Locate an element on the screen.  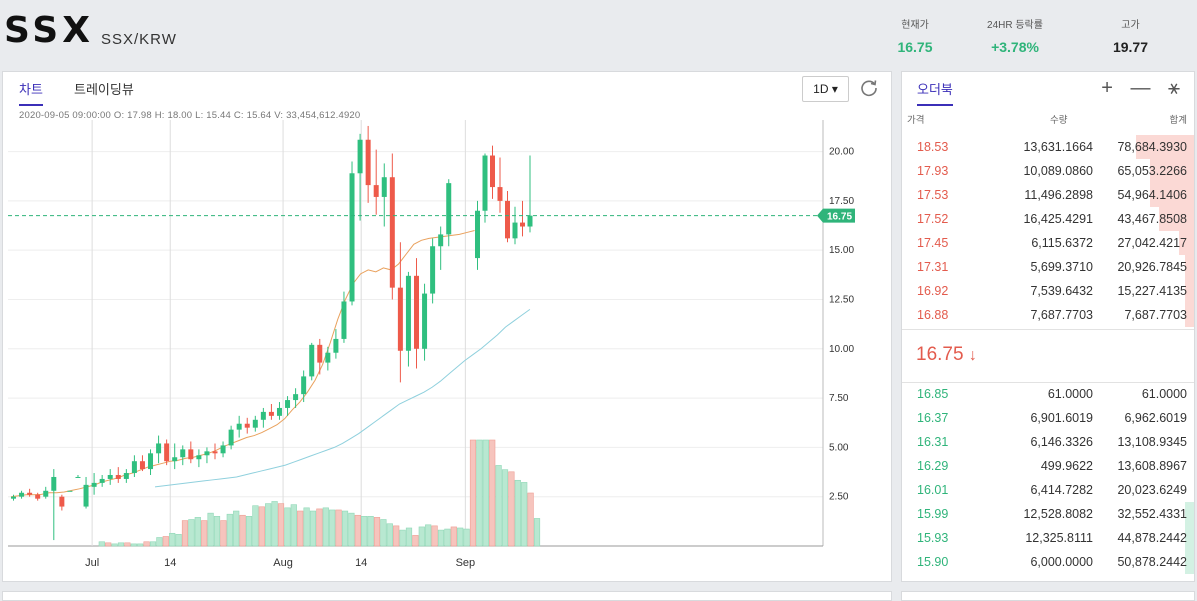
stat-label: 현재가 is located at coordinates (915, 25).